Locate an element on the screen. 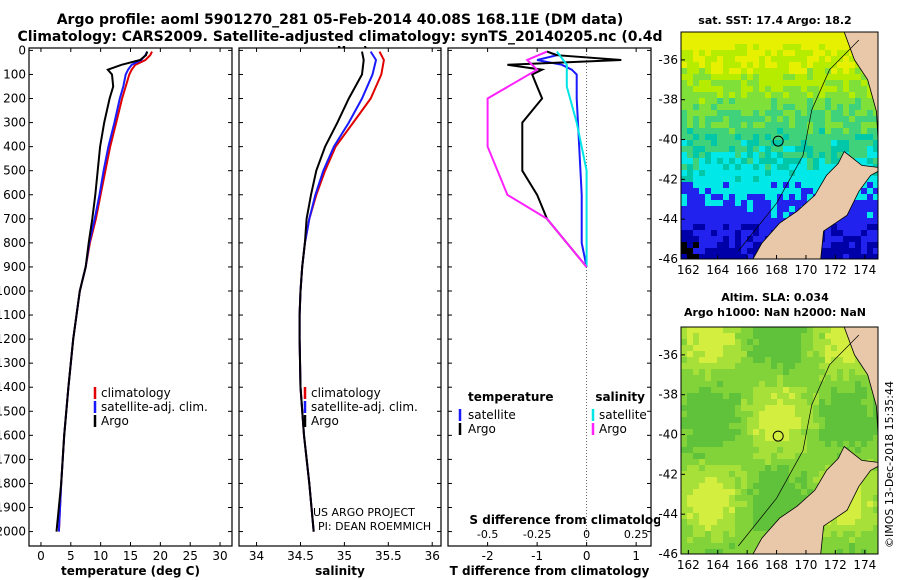  x-tick-label: 20 is located at coordinates (160, 556).